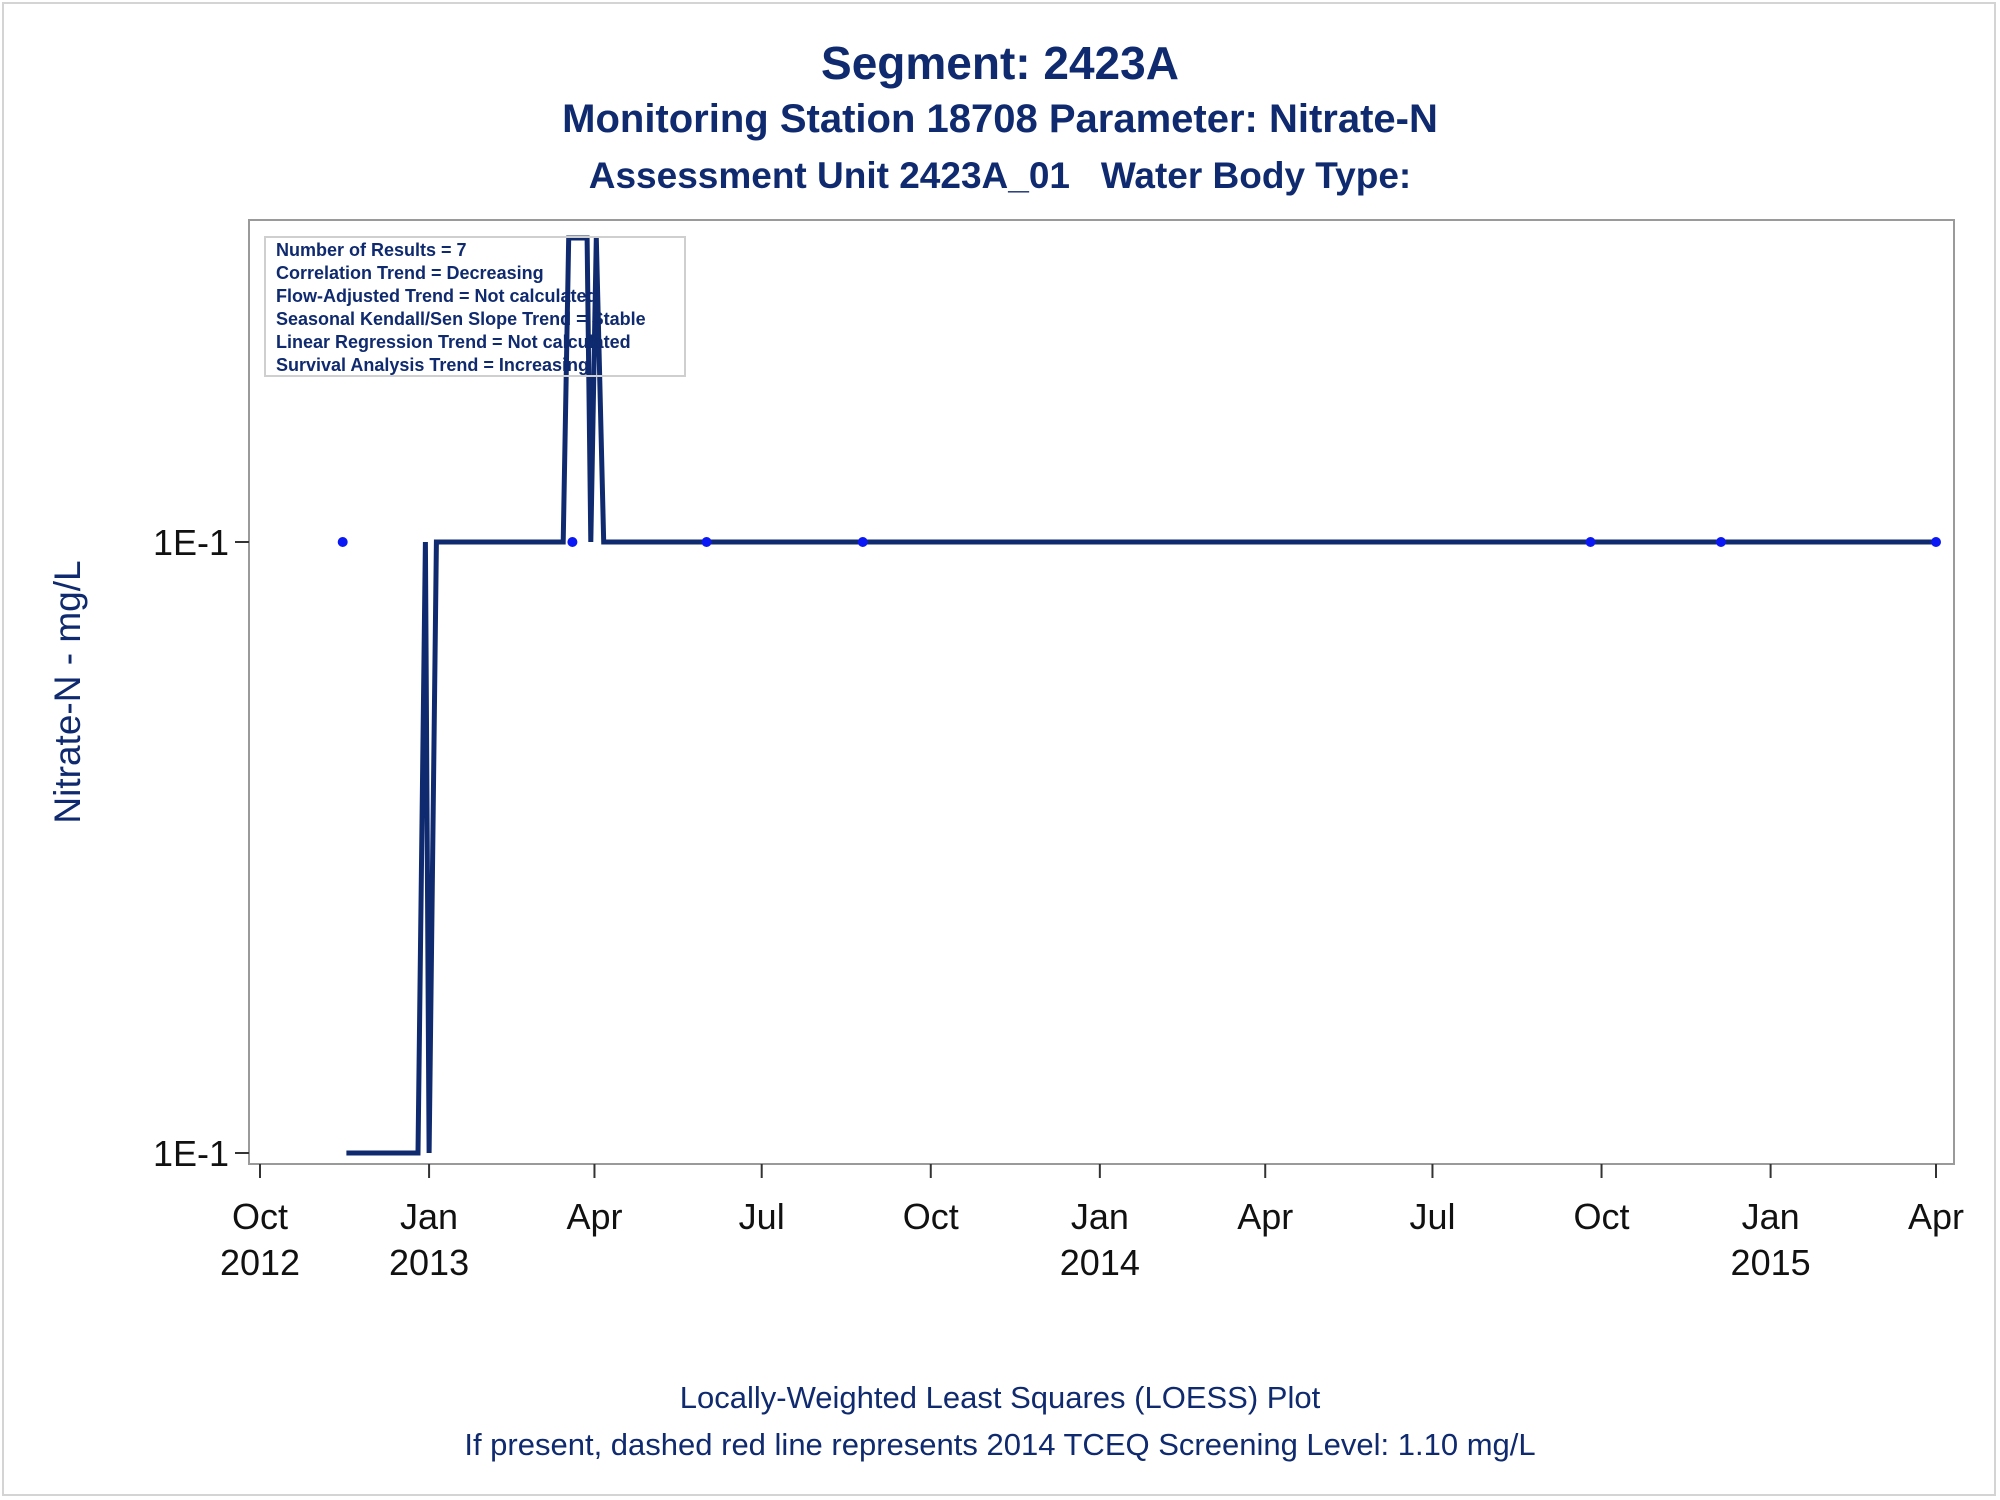  Describe the element at coordinates (1100, 1262) in the screenshot. I see `x-tick-label-year-5: 2014` at that location.